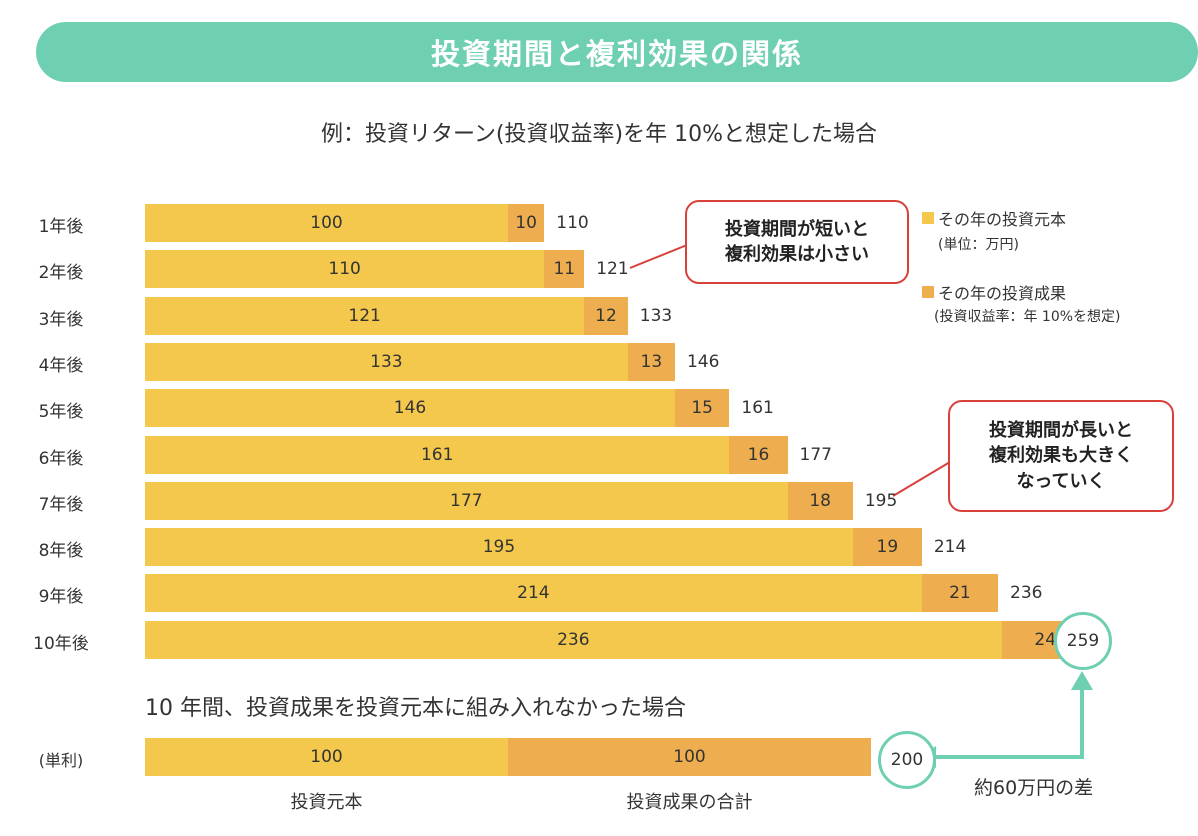 The height and width of the screenshot is (836, 1198). Describe the element at coordinates (703, 362) in the screenshot. I see `total-value-label: 146` at that location.